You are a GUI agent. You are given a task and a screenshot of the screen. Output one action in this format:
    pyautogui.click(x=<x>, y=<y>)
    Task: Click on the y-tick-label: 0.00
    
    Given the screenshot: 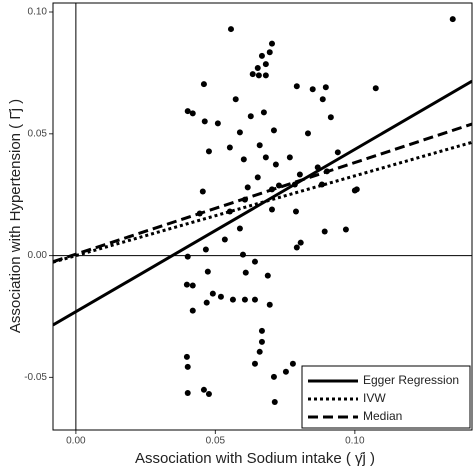 What is the action you would take?
    pyautogui.click(x=38, y=255)
    